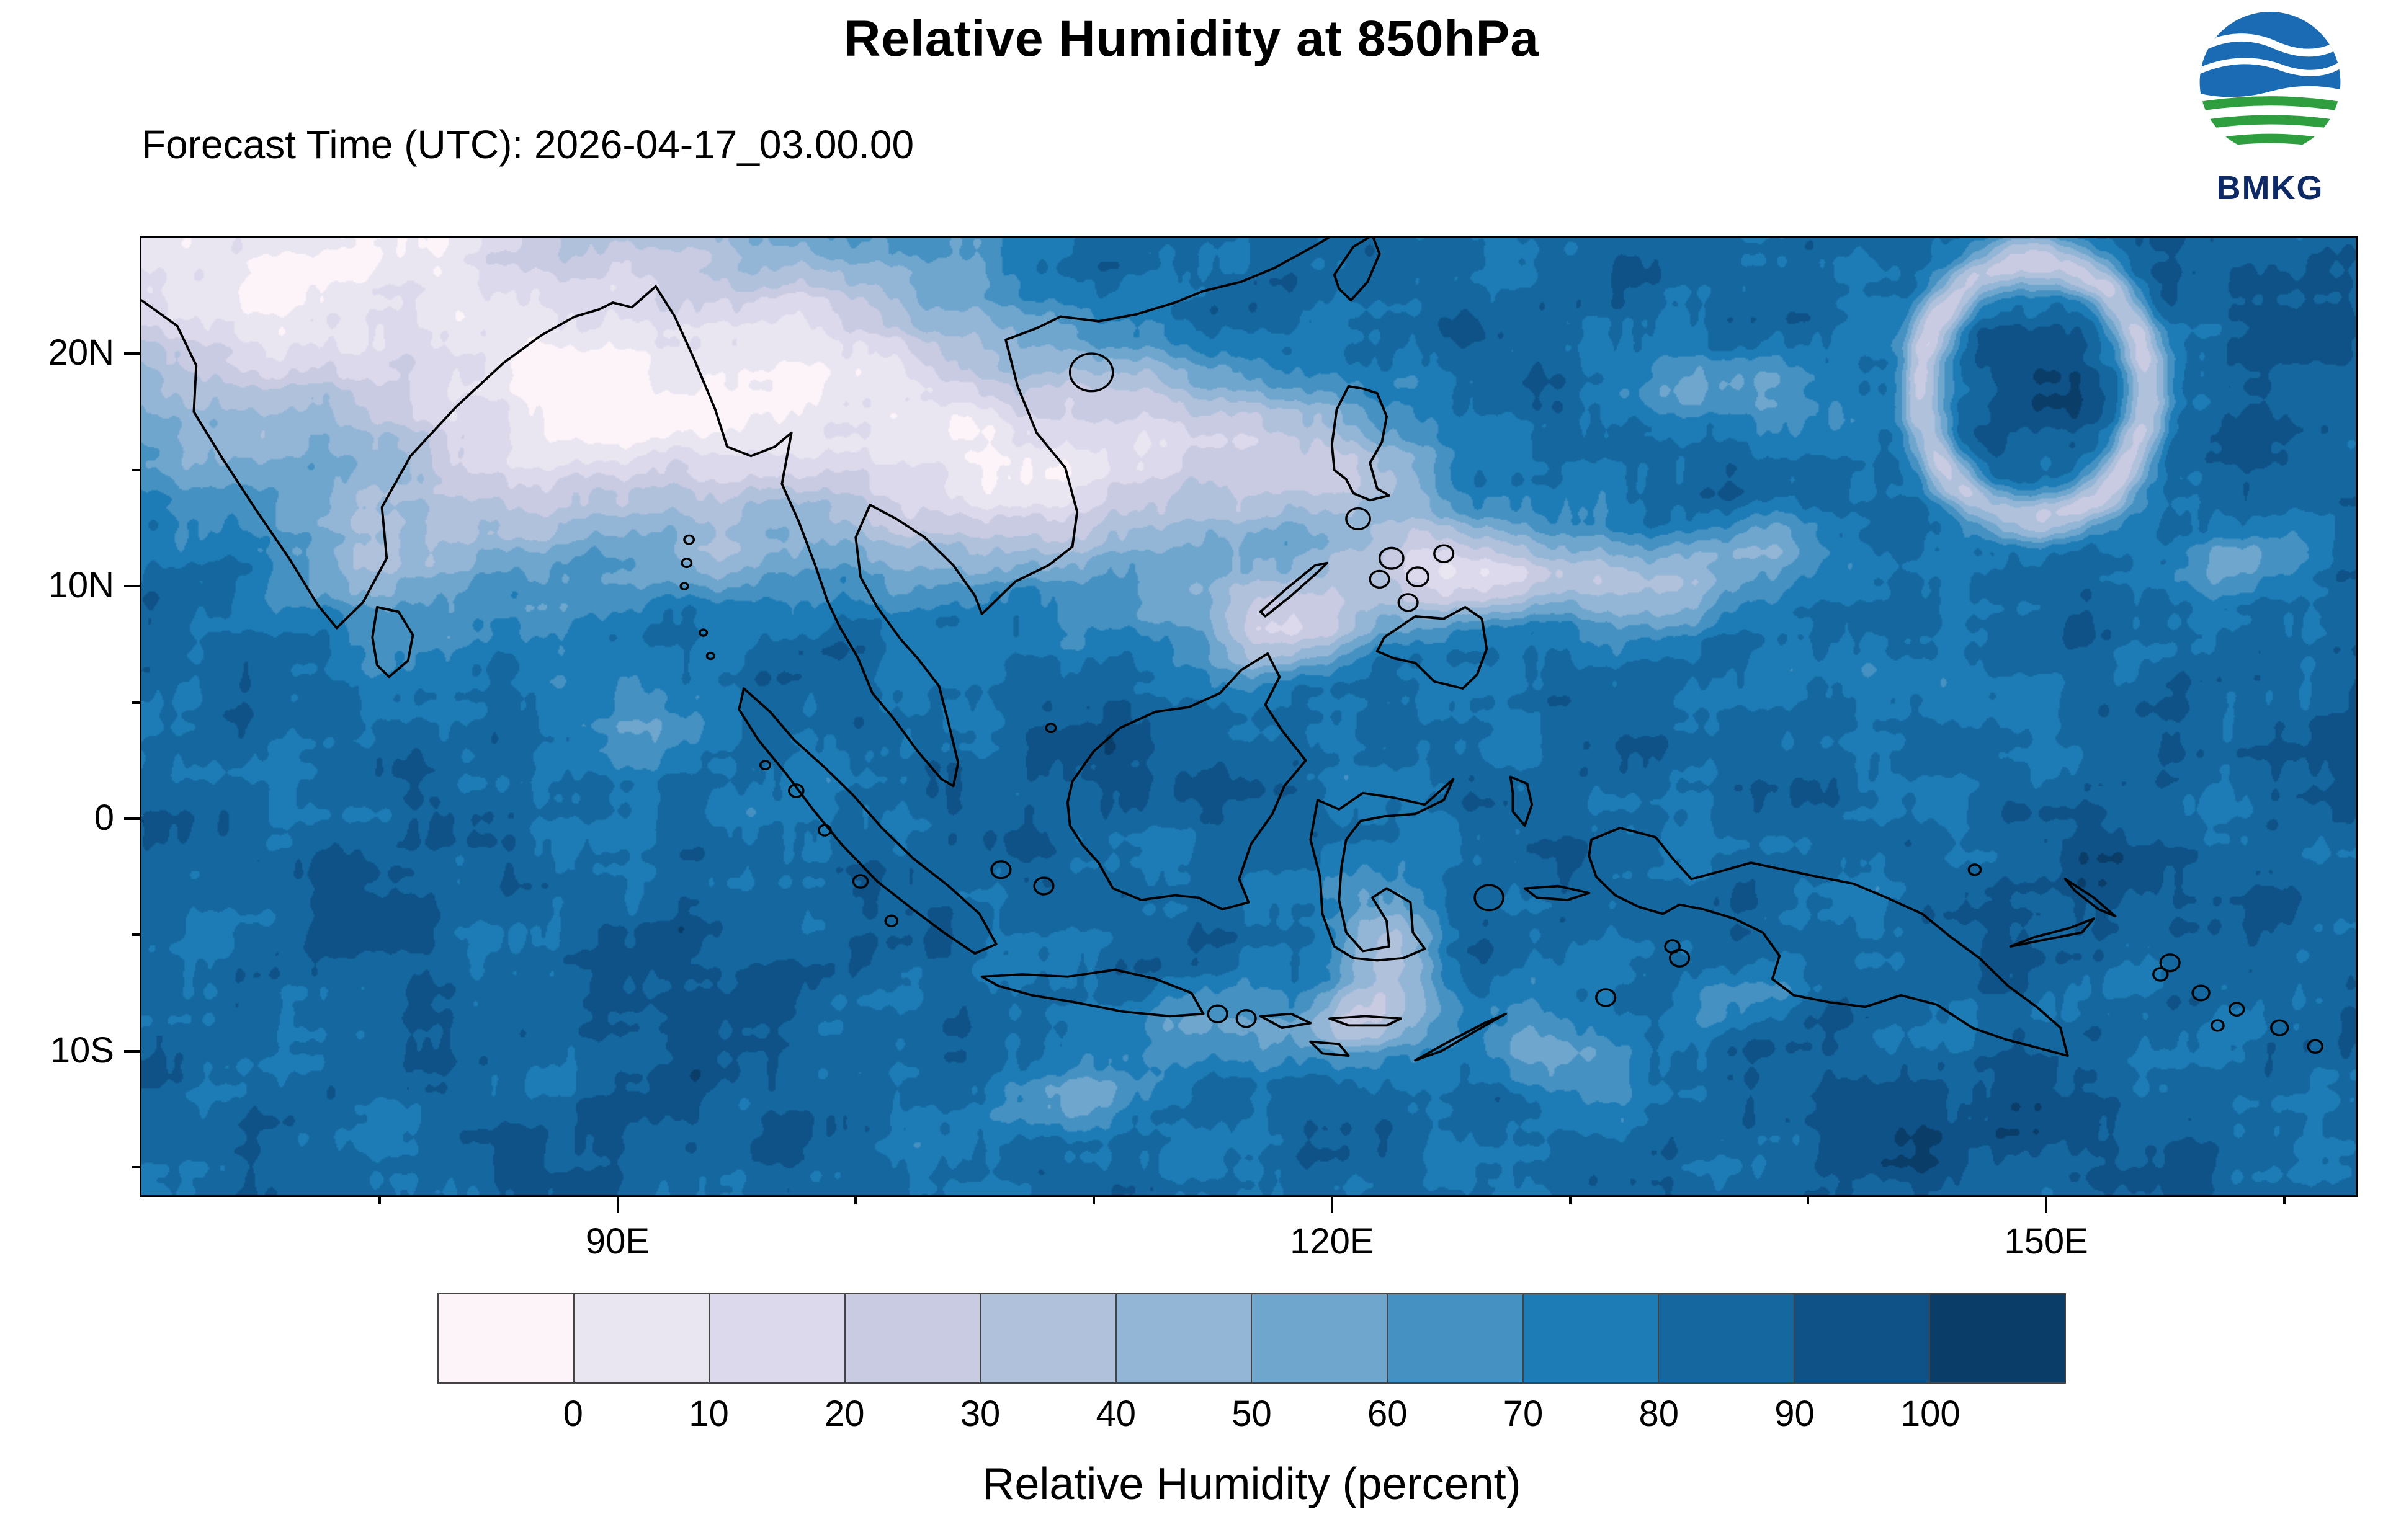 The image size is (2383, 1540). What do you see at coordinates (980, 1414) in the screenshot?
I see `colorbar-tick: 30` at bounding box center [980, 1414].